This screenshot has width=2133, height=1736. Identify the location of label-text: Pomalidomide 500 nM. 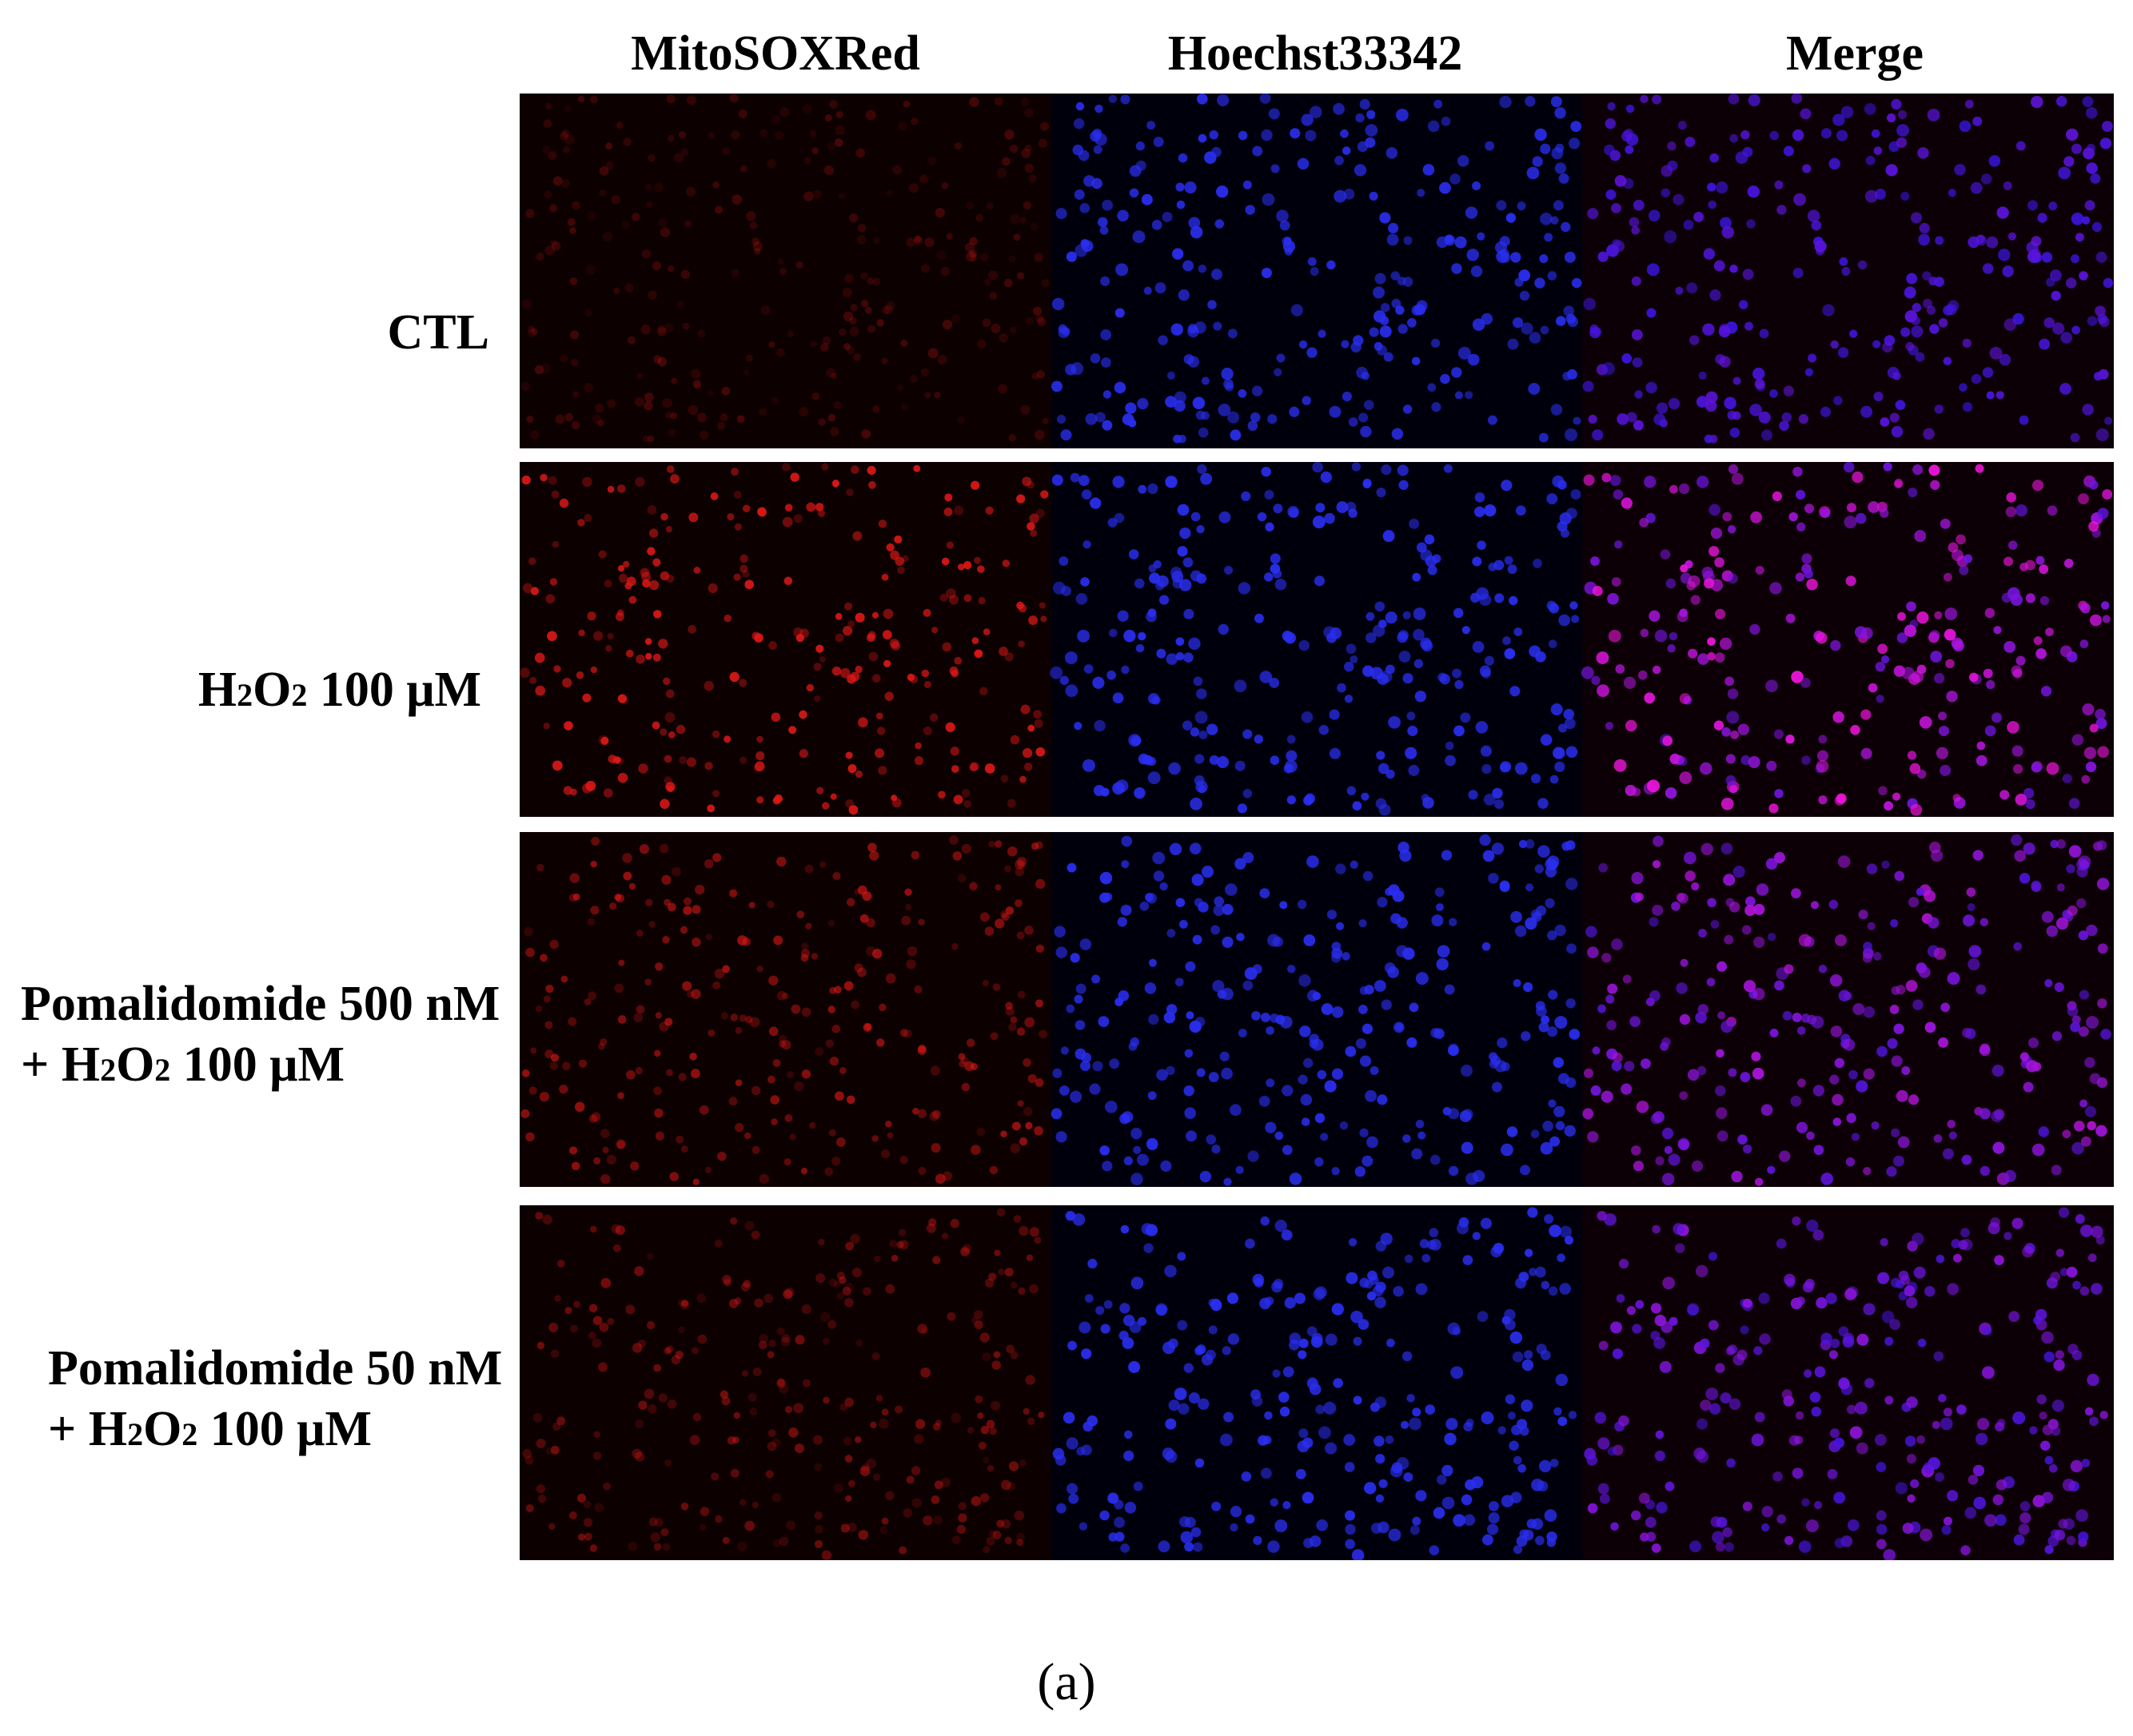
(260, 1004).